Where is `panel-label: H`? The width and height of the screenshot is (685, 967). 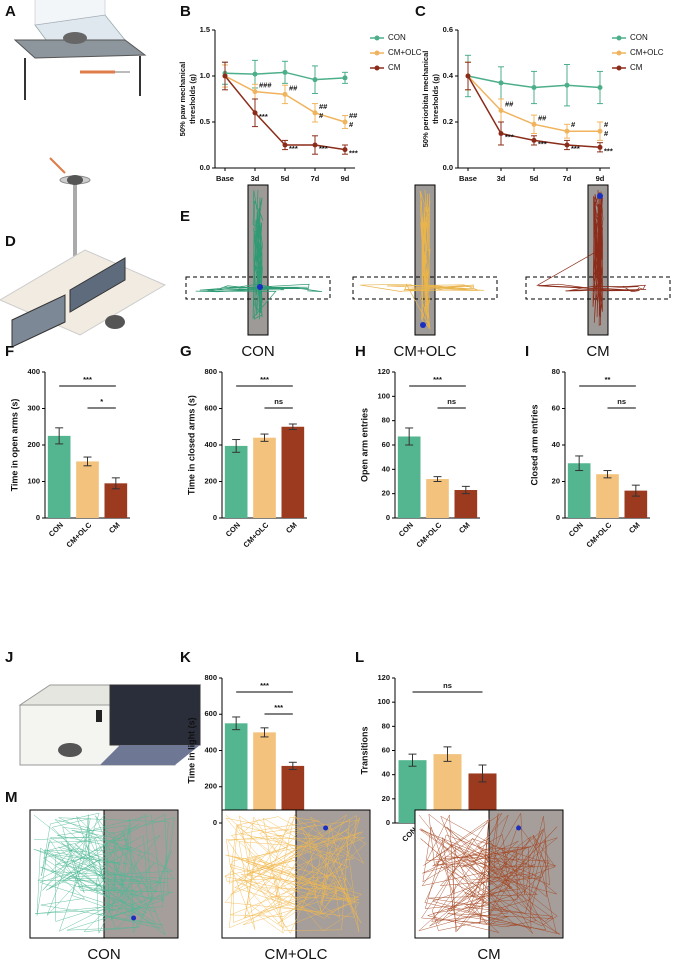
panel-label: H is located at coordinates (360, 351).